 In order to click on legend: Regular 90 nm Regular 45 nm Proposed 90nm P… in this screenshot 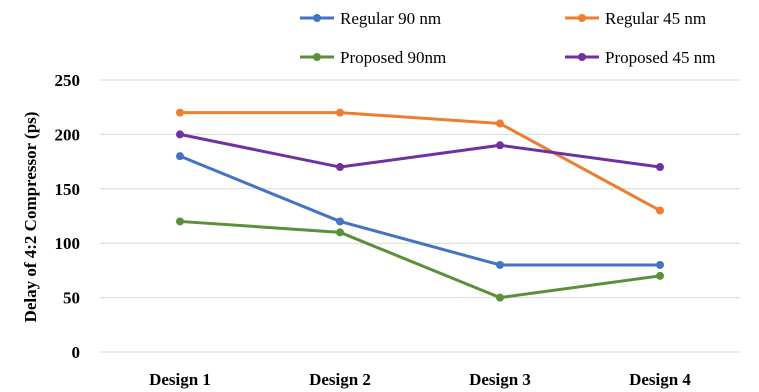, I will do `click(508, 38)`.